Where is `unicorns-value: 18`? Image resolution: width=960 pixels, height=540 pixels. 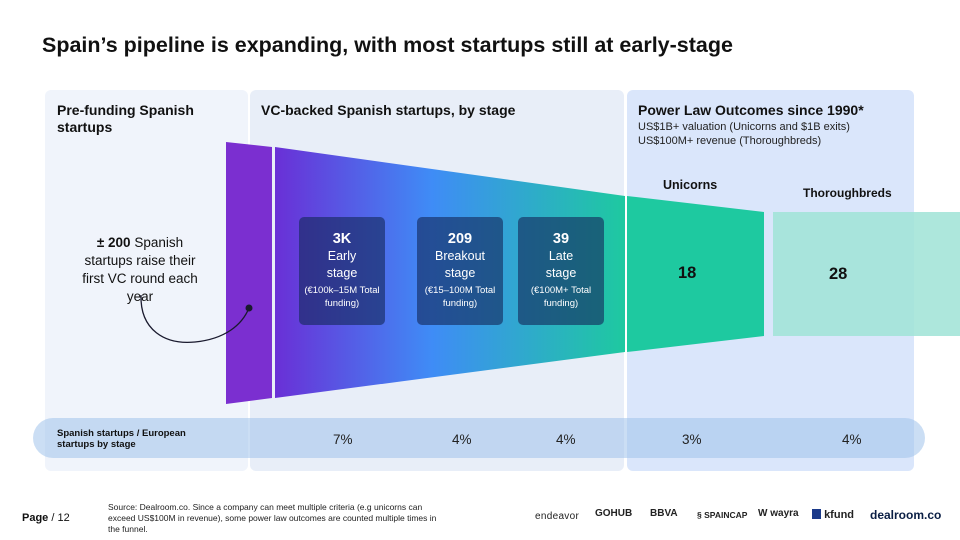
unicorns-value: 18 is located at coordinates (687, 273).